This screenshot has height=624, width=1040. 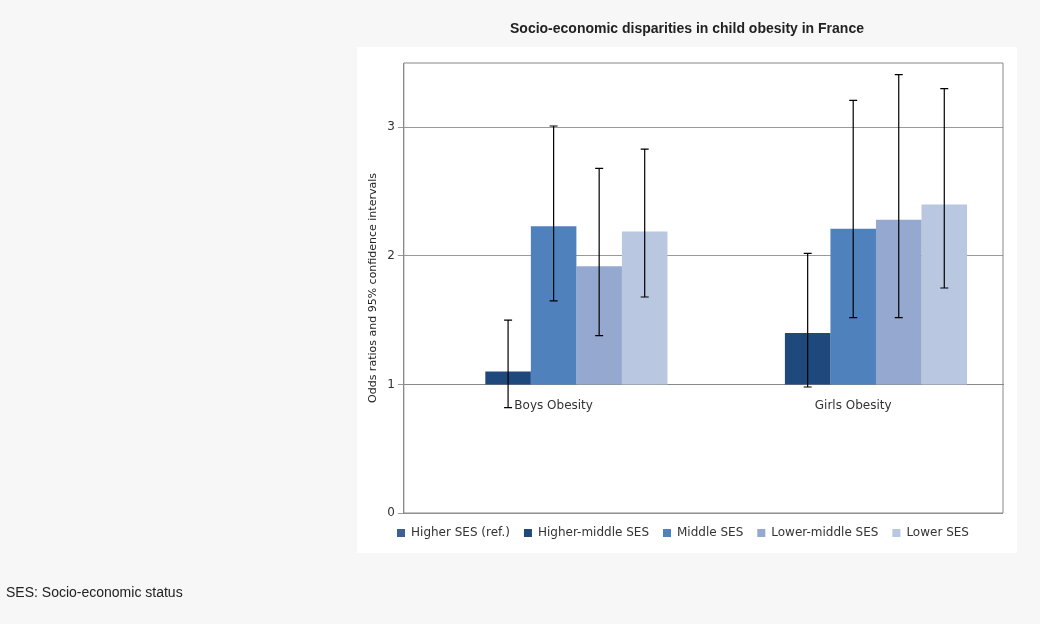 I want to click on y-axis-title: Odds ratios and 95% confidence intervals, so click(x=373, y=287).